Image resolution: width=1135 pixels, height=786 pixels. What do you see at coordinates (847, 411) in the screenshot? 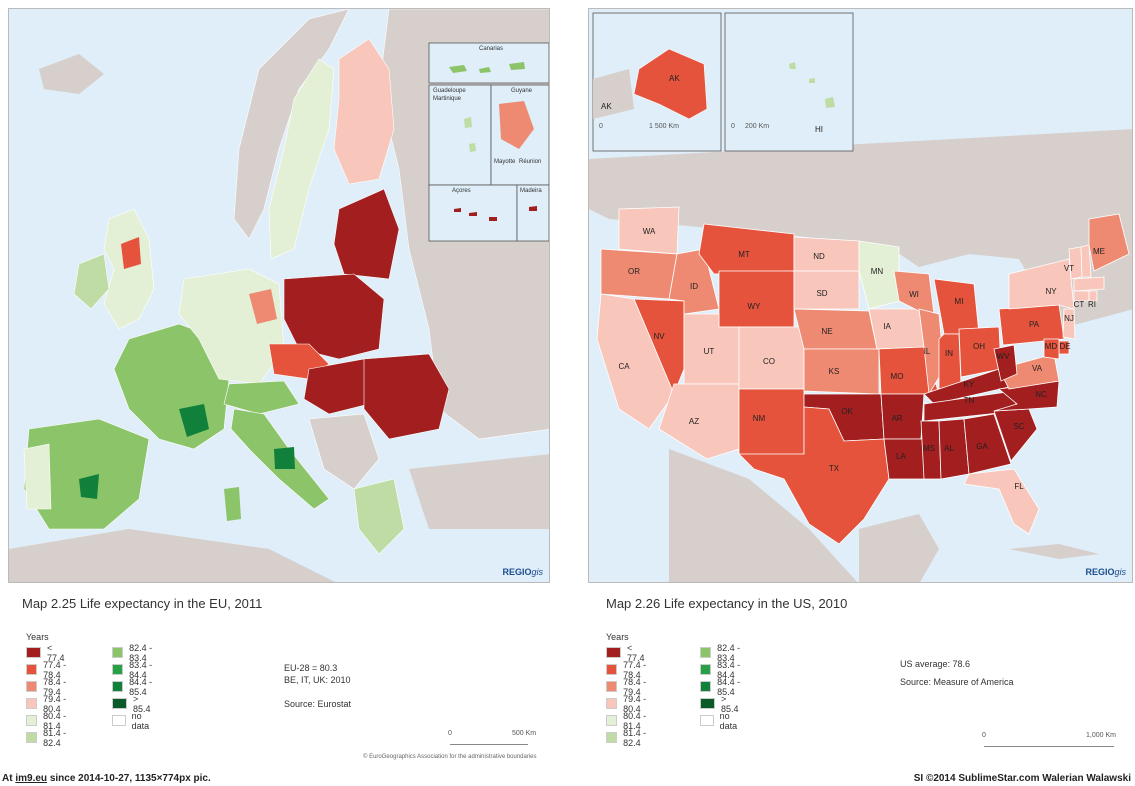
I see `state-label-ok: OK` at bounding box center [847, 411].